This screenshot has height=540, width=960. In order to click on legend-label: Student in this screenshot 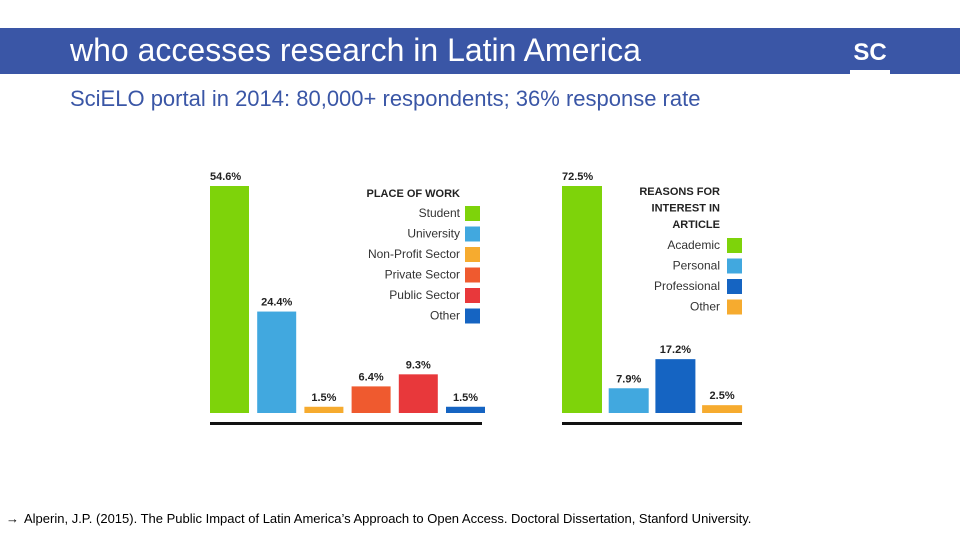, I will do `click(440, 213)`.